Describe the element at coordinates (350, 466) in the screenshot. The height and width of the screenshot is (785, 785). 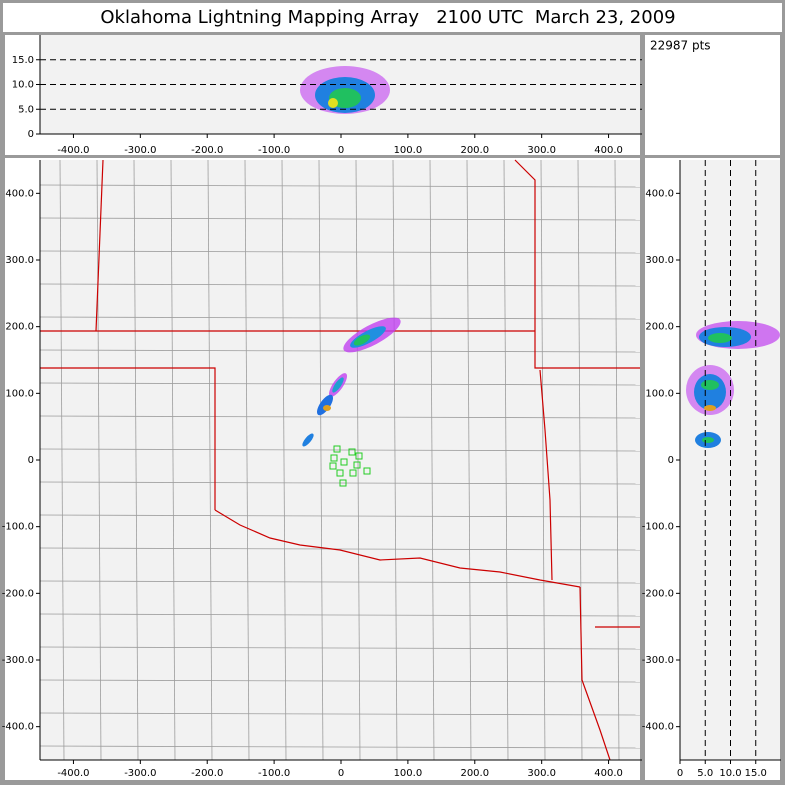
I see `stations` at that location.